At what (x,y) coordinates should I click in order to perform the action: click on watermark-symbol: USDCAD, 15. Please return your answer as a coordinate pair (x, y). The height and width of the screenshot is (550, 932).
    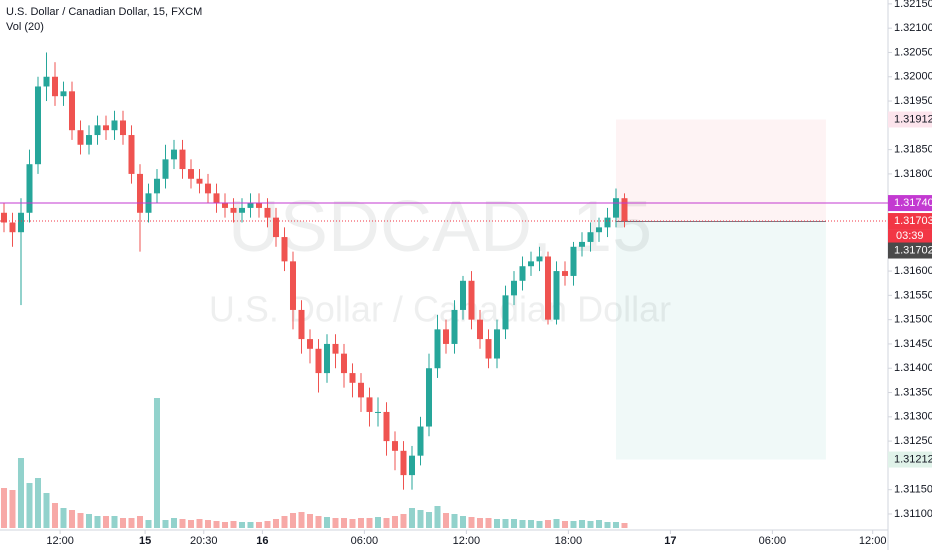
    Looking at the image, I should click on (440, 227).